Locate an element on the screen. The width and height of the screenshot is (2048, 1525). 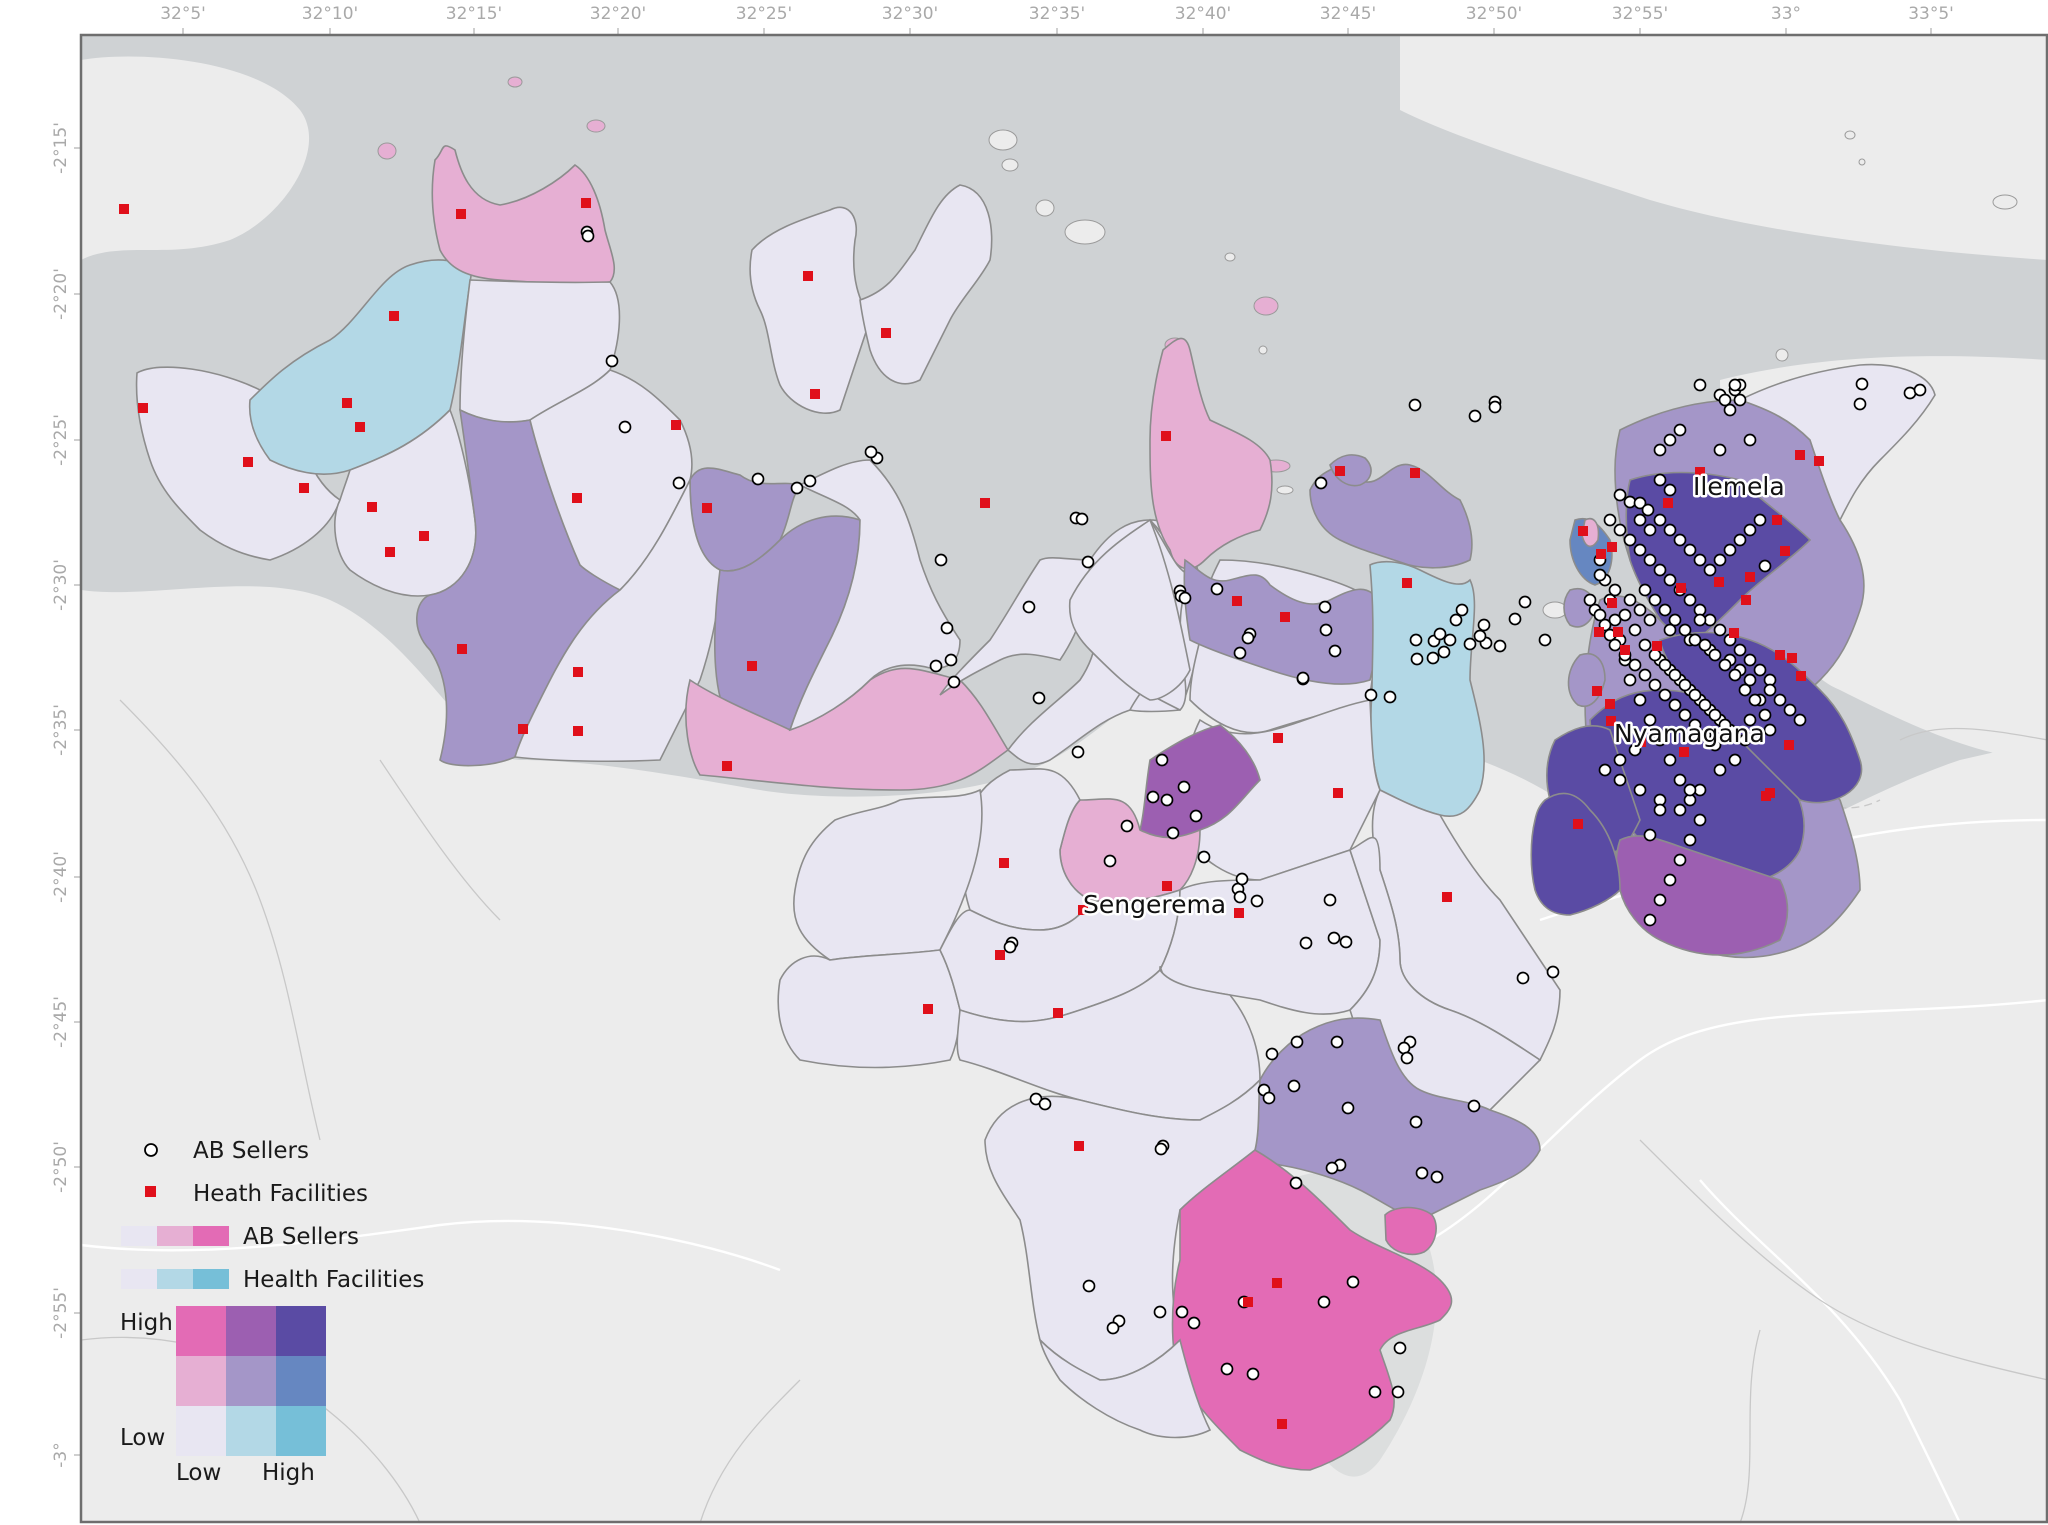
top-tick-label: 33° is located at coordinates (1786, 14).